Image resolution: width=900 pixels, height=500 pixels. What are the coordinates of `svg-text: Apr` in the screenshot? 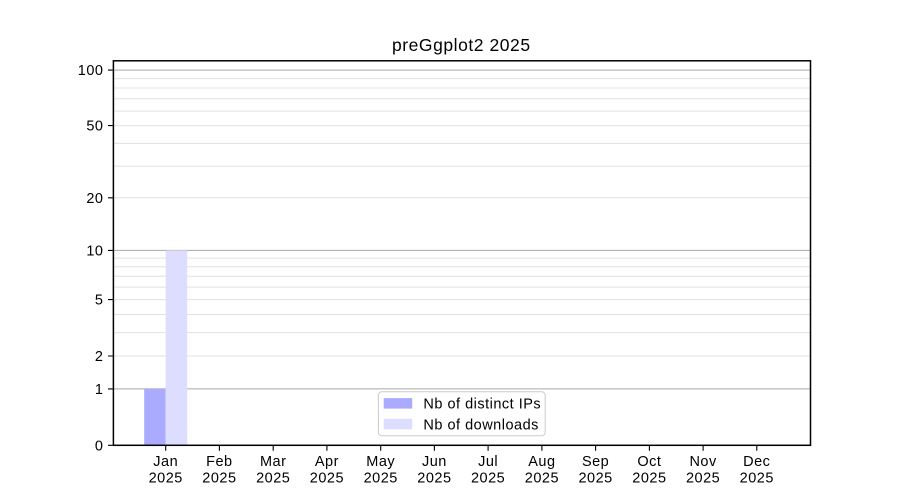 It's located at (327, 462).